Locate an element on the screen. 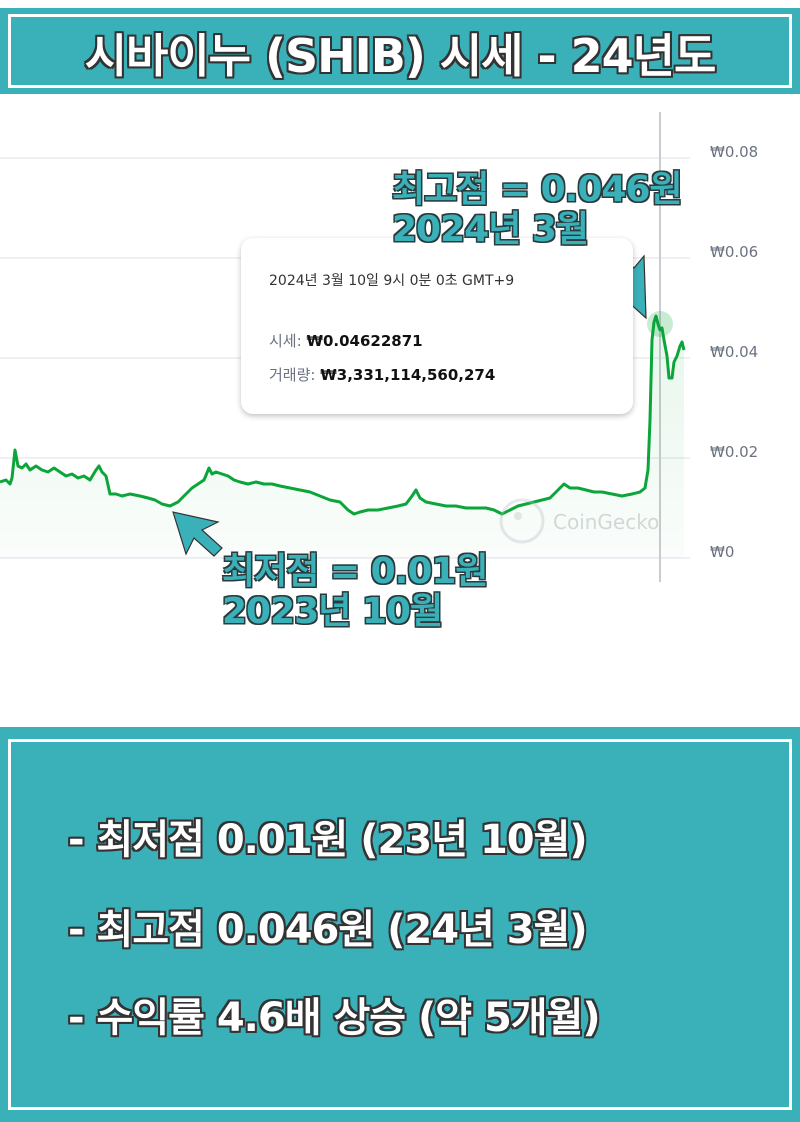  summary-return: - 수익률 4.6배 상승 (약 5개월) is located at coordinates (334, 1018).